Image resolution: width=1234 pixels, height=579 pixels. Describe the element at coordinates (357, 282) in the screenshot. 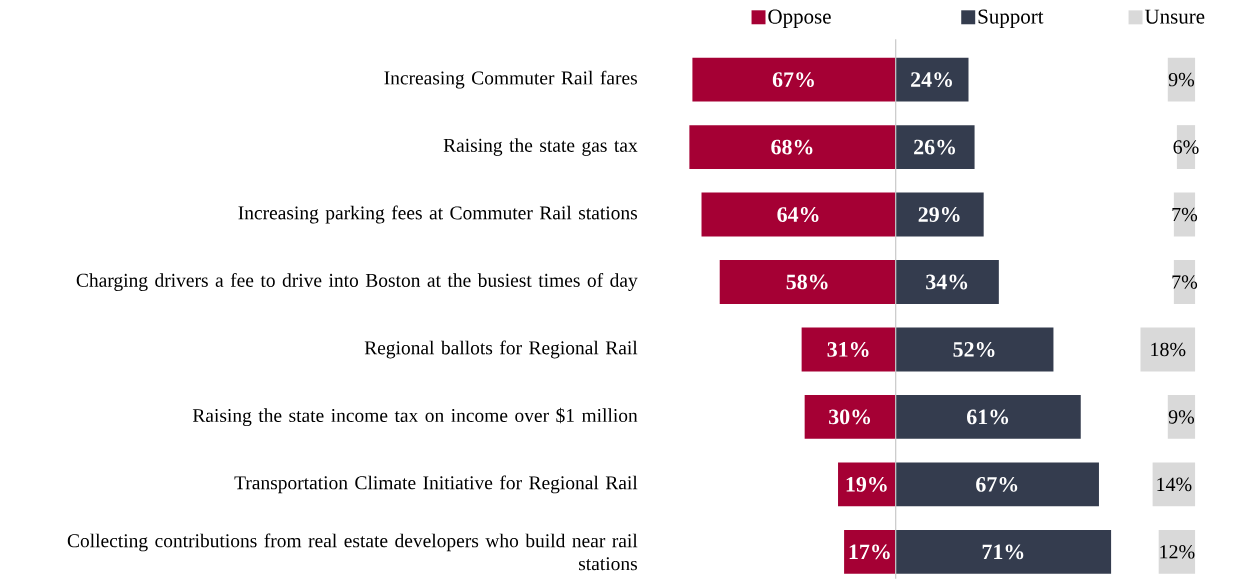

I see `y-tick-label: Charging drivers a fee to drive into Boston at the busiest times of day` at that location.